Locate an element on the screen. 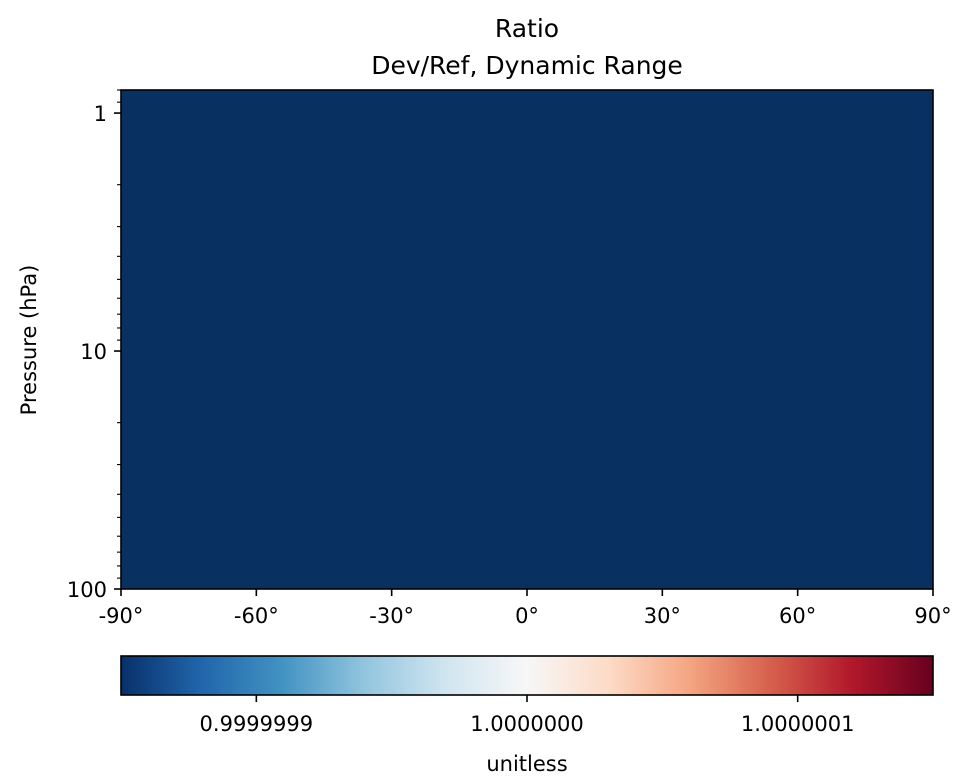  colorbar-tick-label: 0.9999999 is located at coordinates (257, 724).